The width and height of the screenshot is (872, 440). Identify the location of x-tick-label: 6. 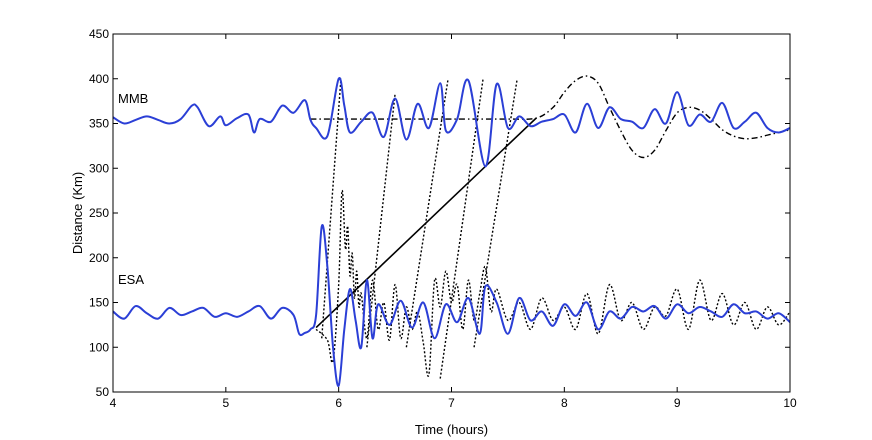
(338, 403).